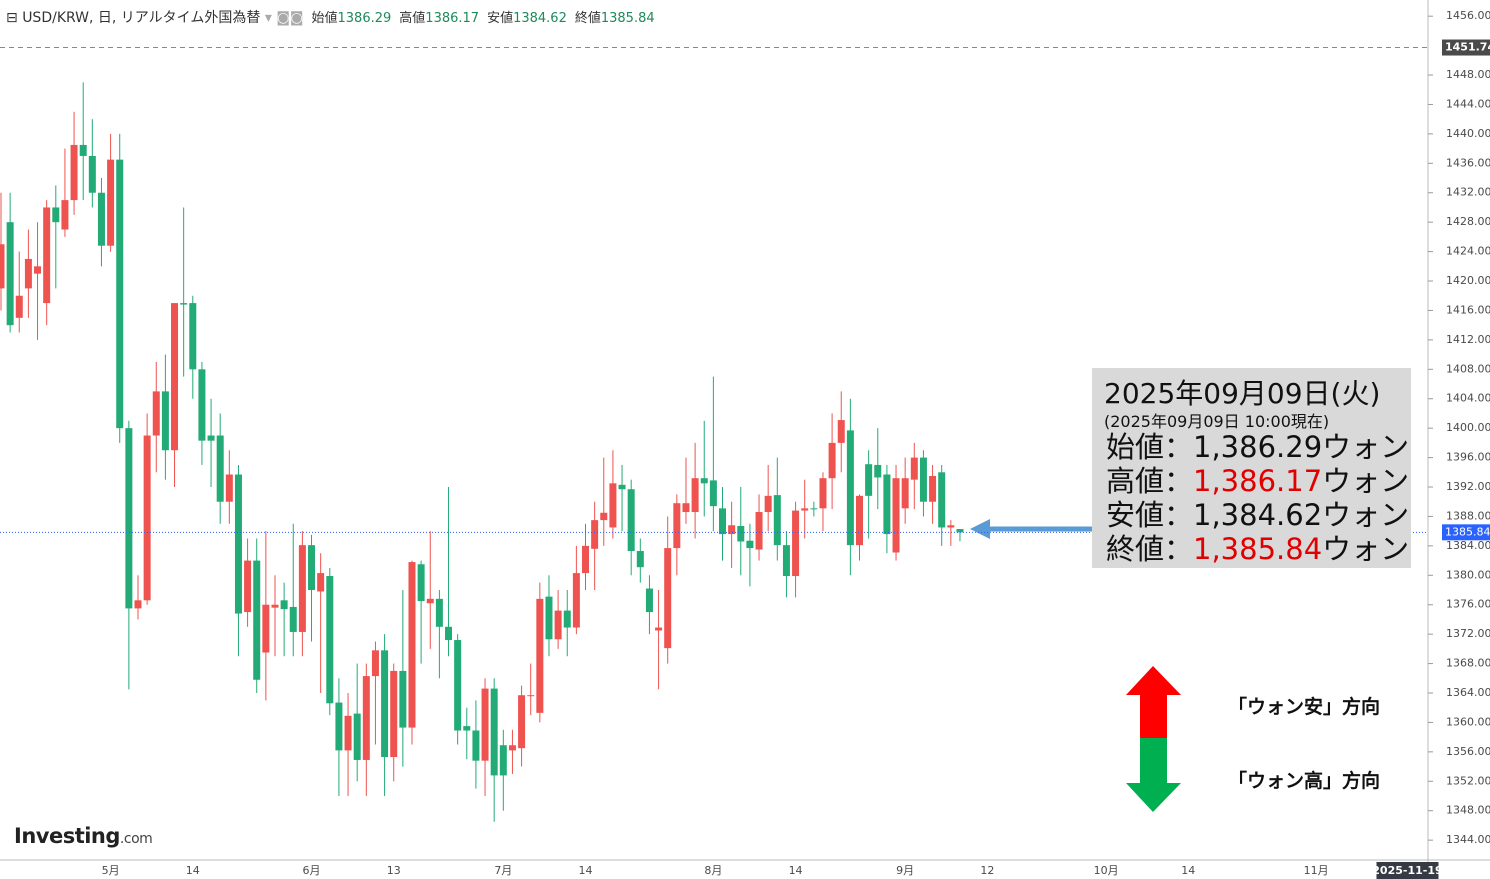 Image resolution: width=1490 pixels, height=879 pixels. Describe the element at coordinates (1468, 398) in the screenshot. I see `y-tick-label: 1404.00` at that location.